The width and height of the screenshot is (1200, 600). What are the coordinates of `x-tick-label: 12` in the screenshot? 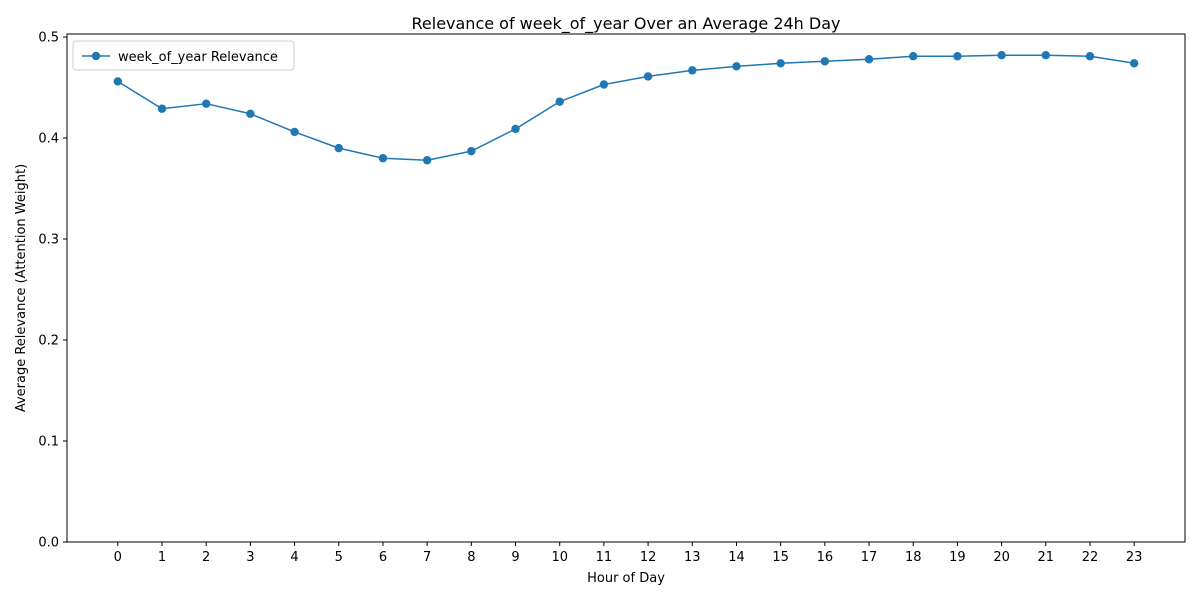 It's located at (648, 557).